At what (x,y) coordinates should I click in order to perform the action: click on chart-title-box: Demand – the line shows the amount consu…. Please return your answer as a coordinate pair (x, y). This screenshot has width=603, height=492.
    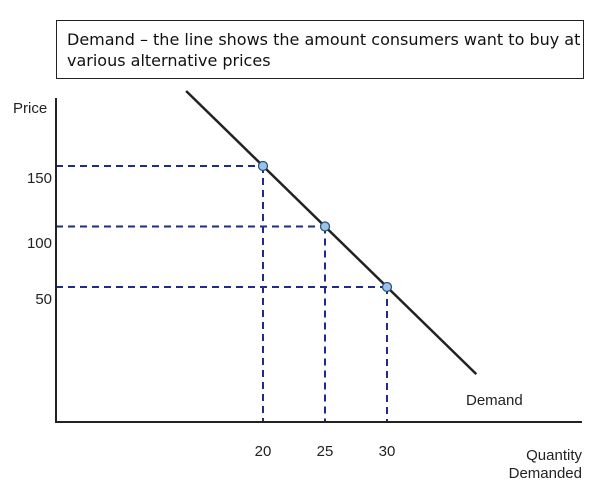
    Looking at the image, I should click on (320, 49).